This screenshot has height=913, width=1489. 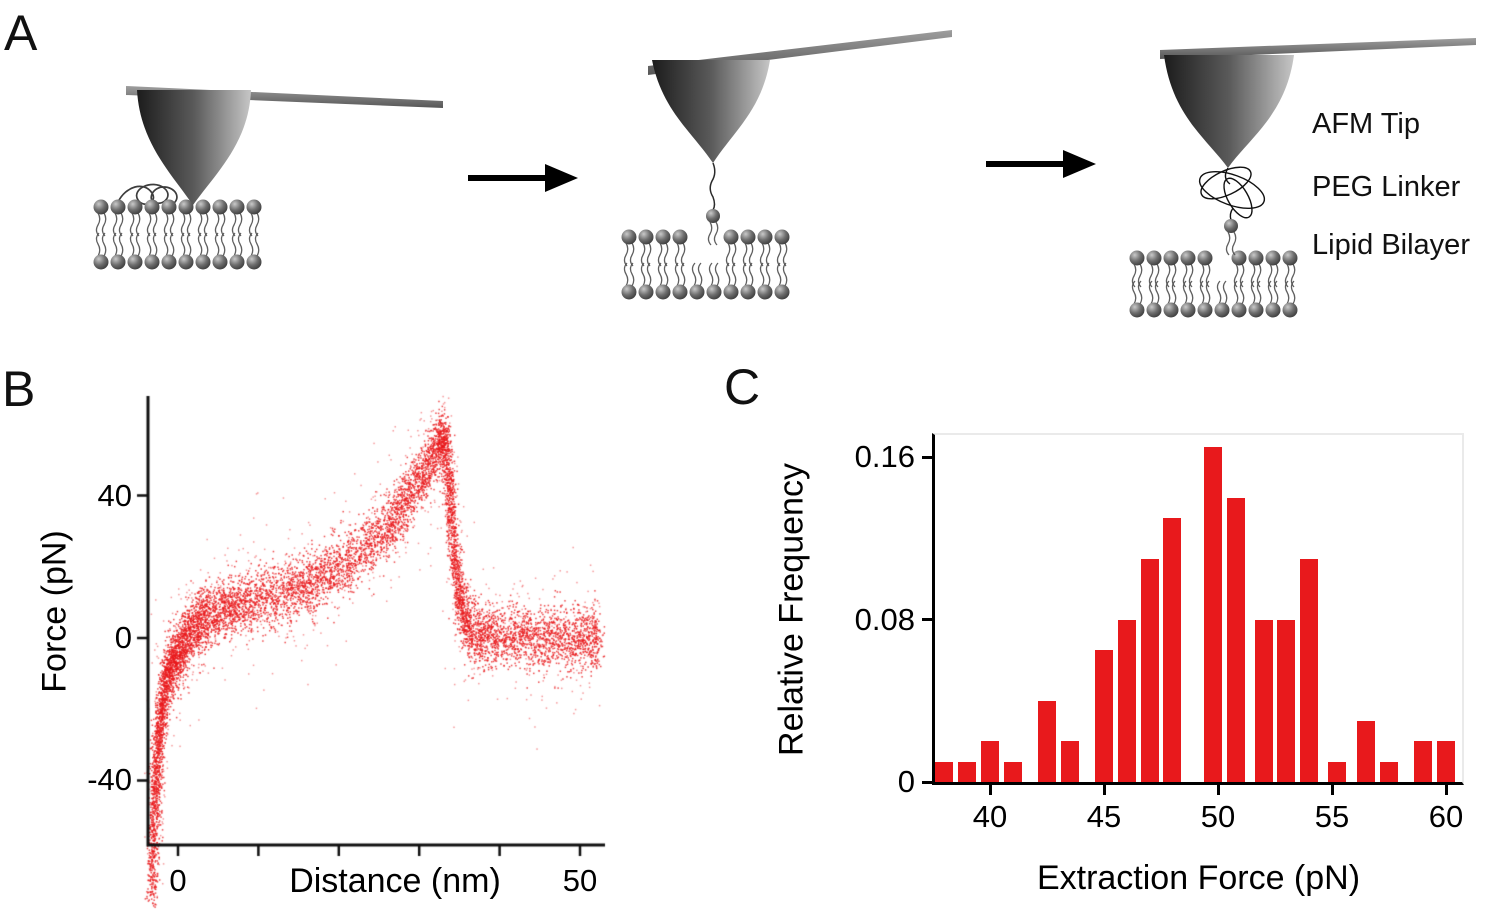 I want to click on extraction-force-xtick-label: 45, so click(x=1104, y=816).